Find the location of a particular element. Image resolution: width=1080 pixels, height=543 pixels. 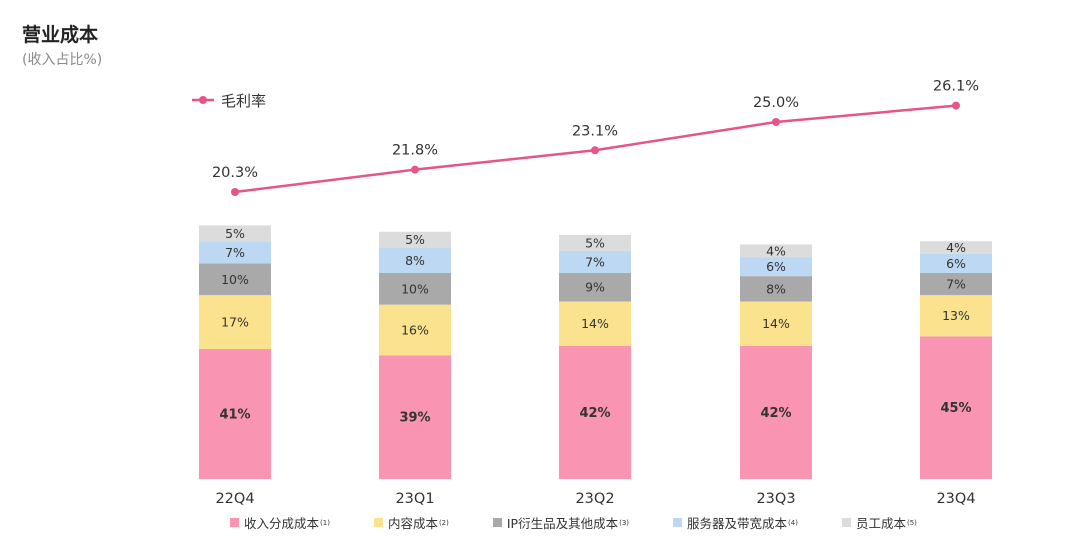

bar-label-22q4-series-1: 41% is located at coordinates (234, 415).